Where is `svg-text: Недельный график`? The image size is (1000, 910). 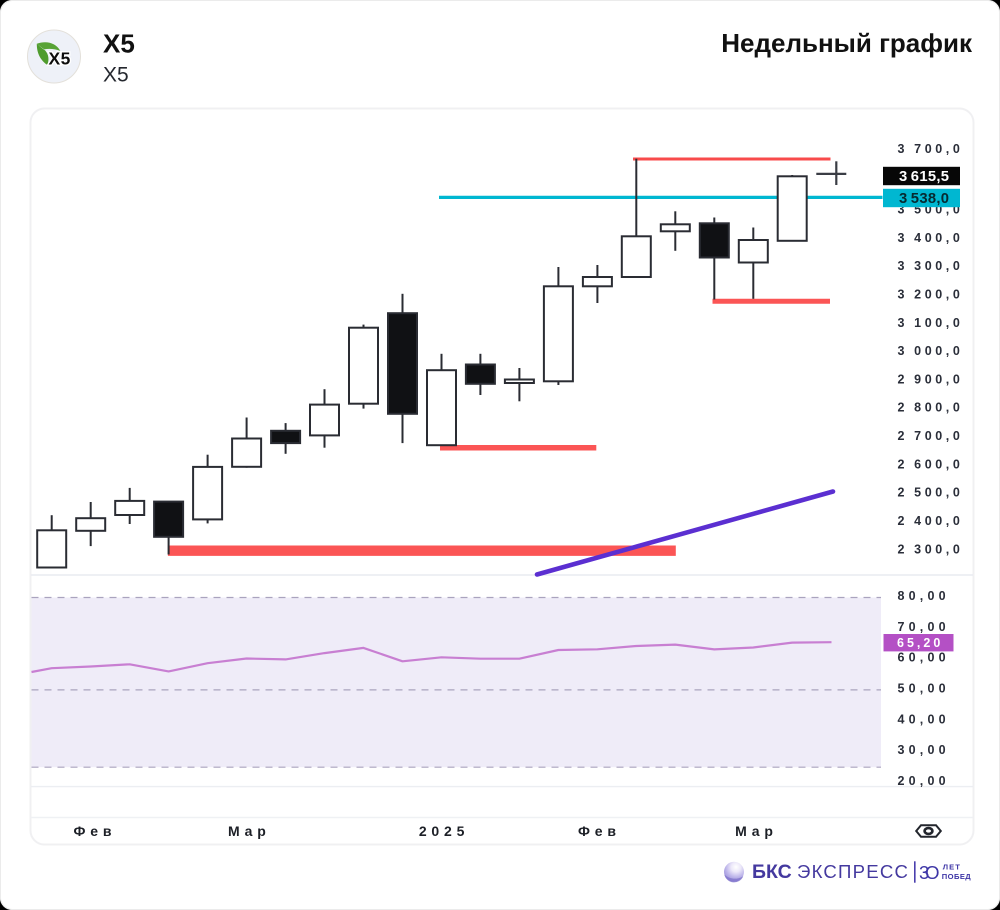 svg-text: Недельный график is located at coordinates (847, 43).